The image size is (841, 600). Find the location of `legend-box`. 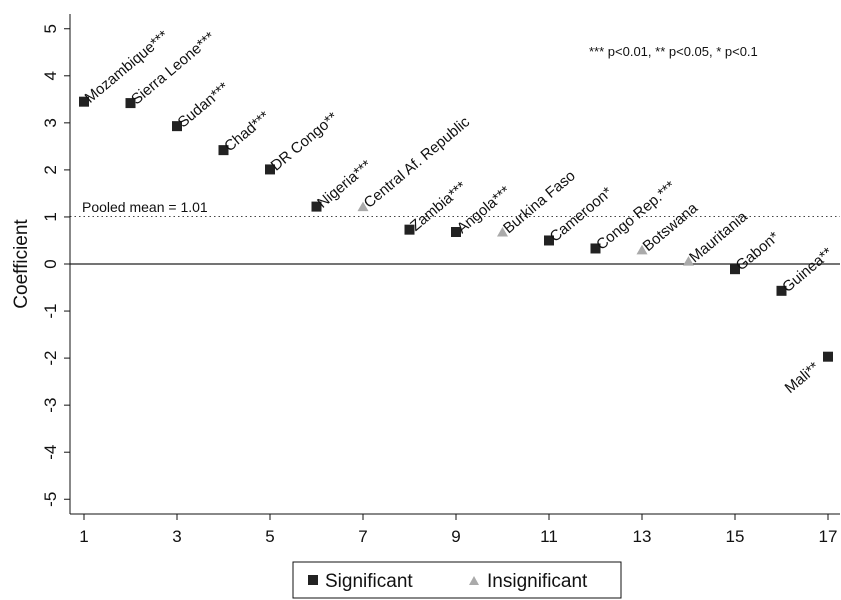

legend-box is located at coordinates (457, 580).